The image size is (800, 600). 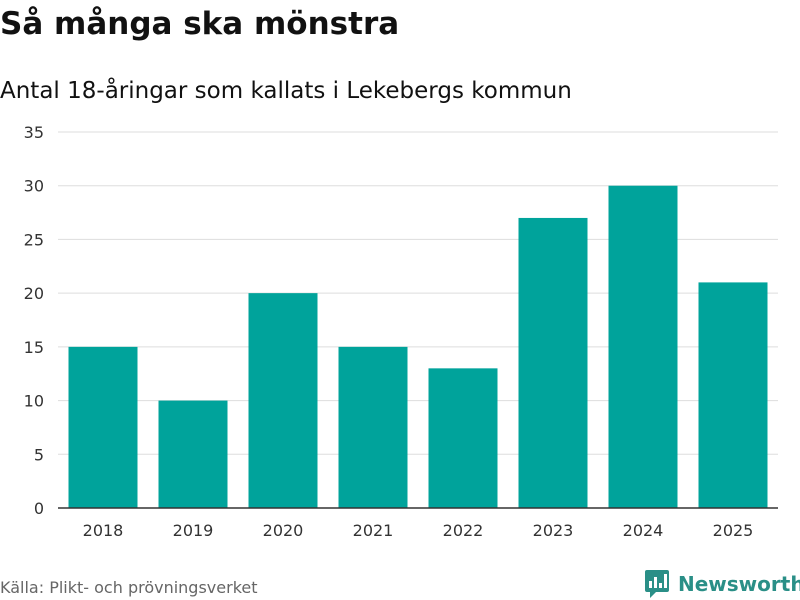 What do you see at coordinates (643, 346) in the screenshot?
I see `bar-2024` at bounding box center [643, 346].